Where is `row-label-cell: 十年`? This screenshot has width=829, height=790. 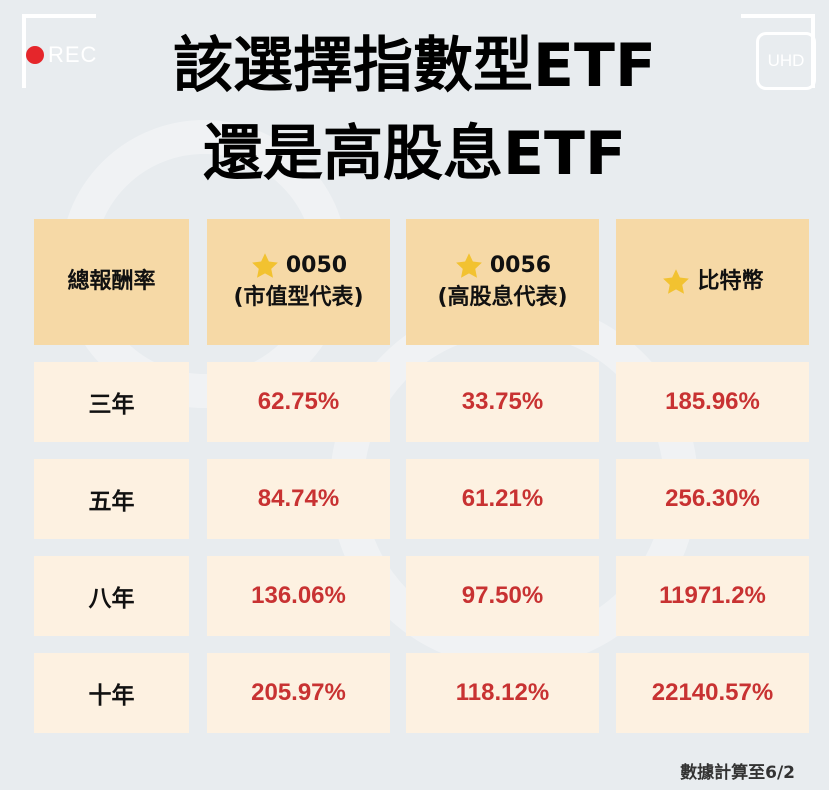 row-label-cell: 十年 is located at coordinates (111, 693).